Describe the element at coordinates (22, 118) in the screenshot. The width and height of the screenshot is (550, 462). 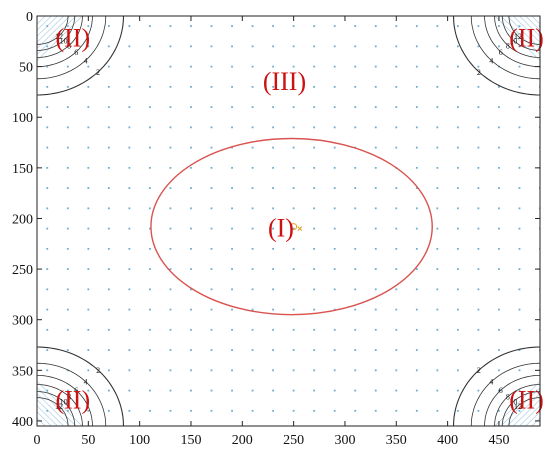
I see `y-tick-label: 100` at that location.